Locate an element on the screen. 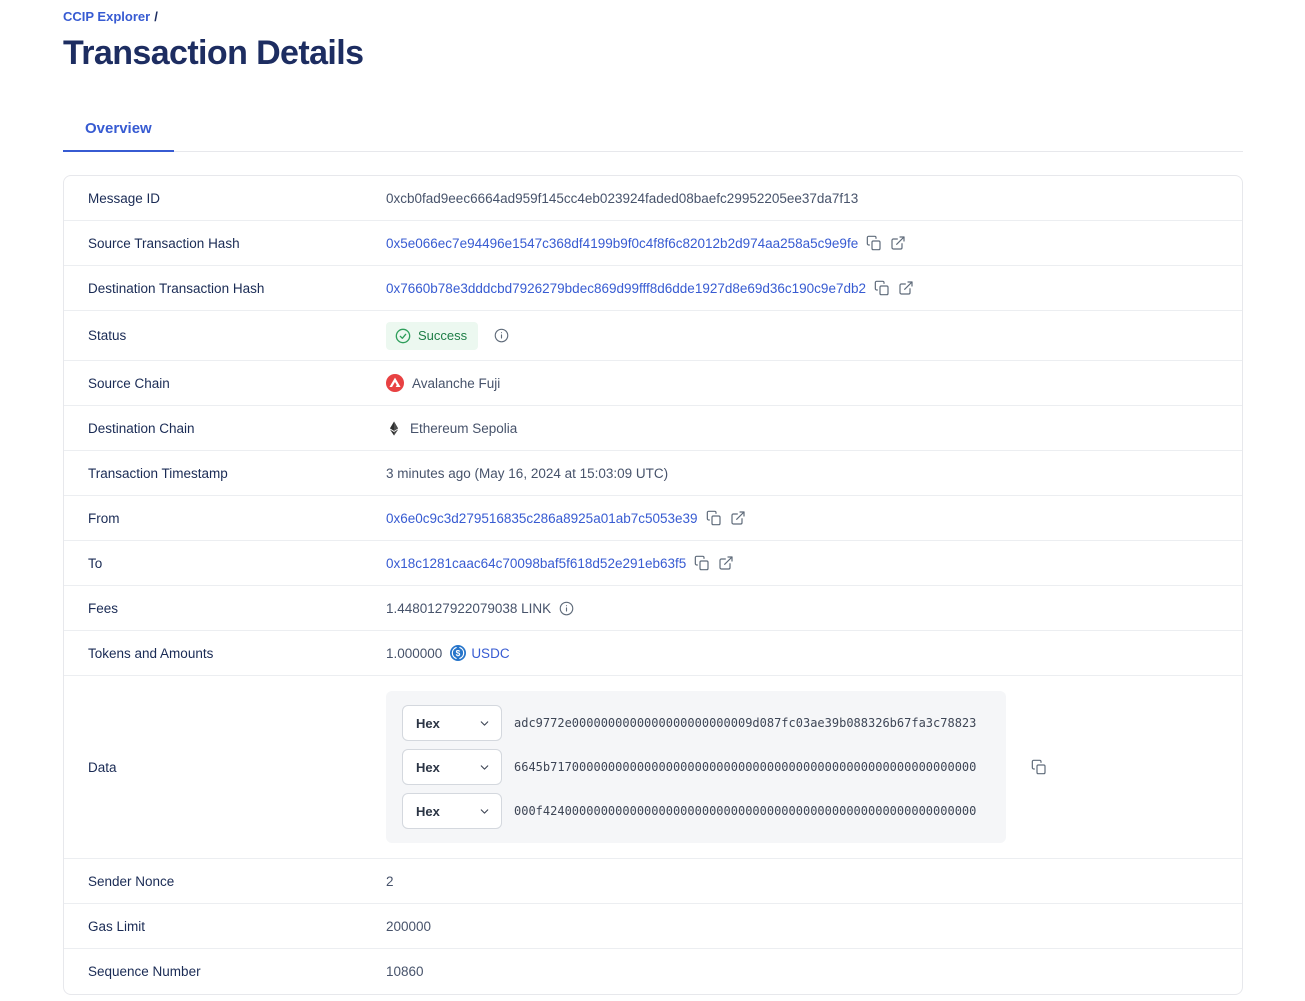  check-circle-icon is located at coordinates (403, 336).